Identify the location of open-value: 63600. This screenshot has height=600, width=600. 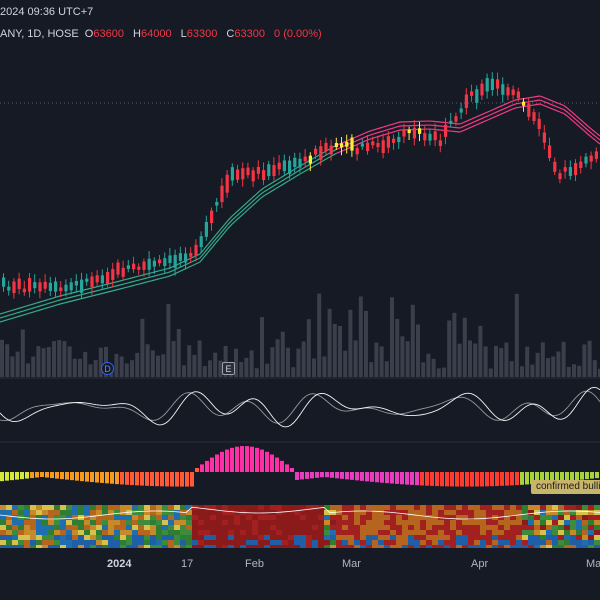
(108, 34).